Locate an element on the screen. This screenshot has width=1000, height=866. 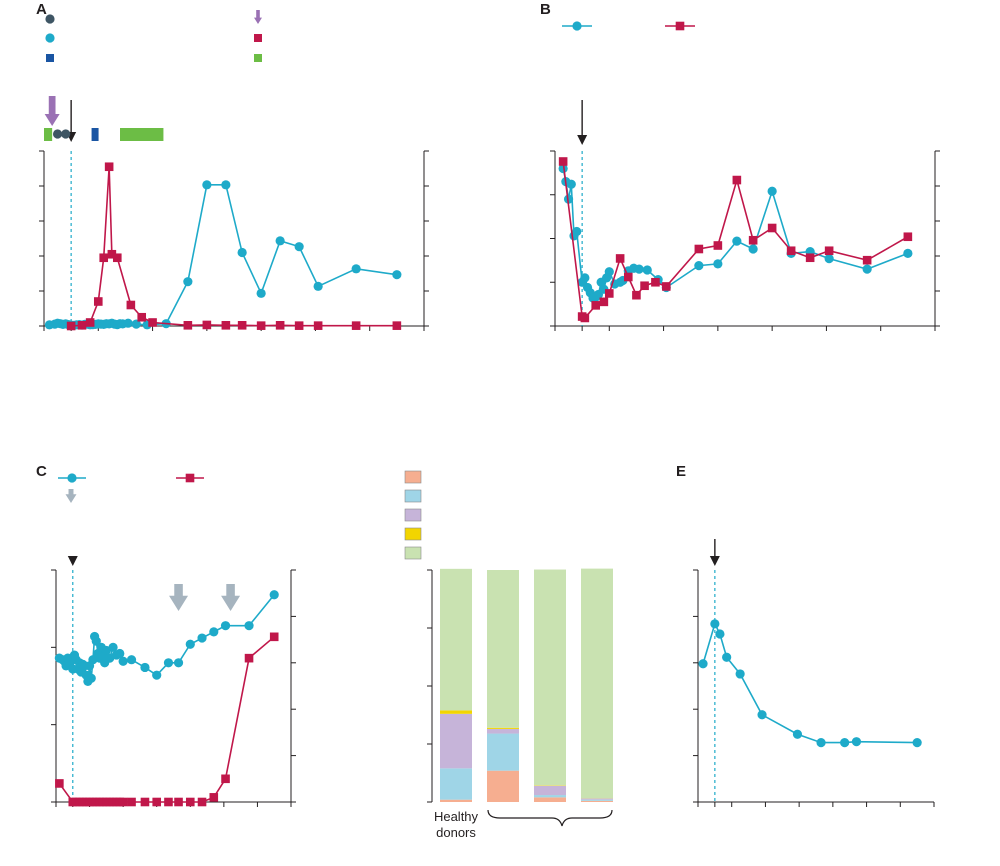
immunoglobulin-arrow is located at coordinates (52, 111).